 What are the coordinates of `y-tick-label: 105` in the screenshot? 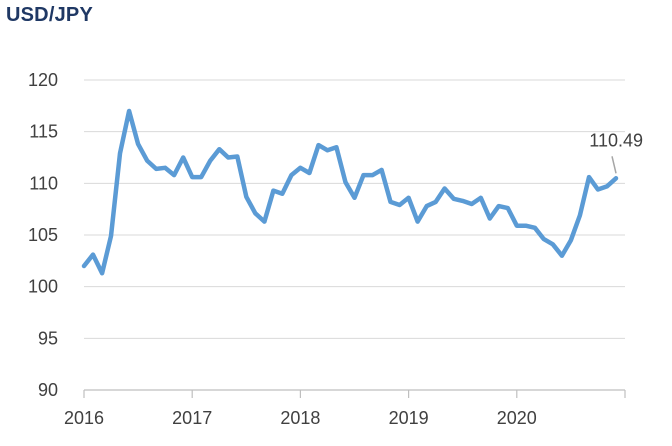 It's located at (43, 235).